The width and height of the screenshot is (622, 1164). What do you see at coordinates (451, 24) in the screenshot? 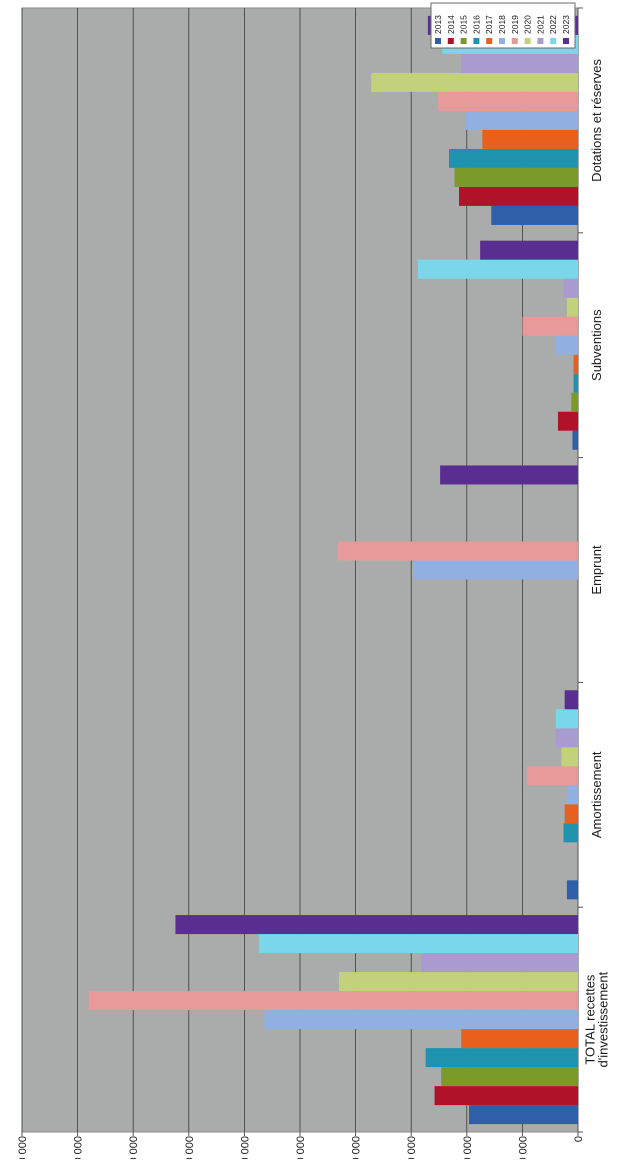
I see `legend-label: 2014` at bounding box center [451, 24].